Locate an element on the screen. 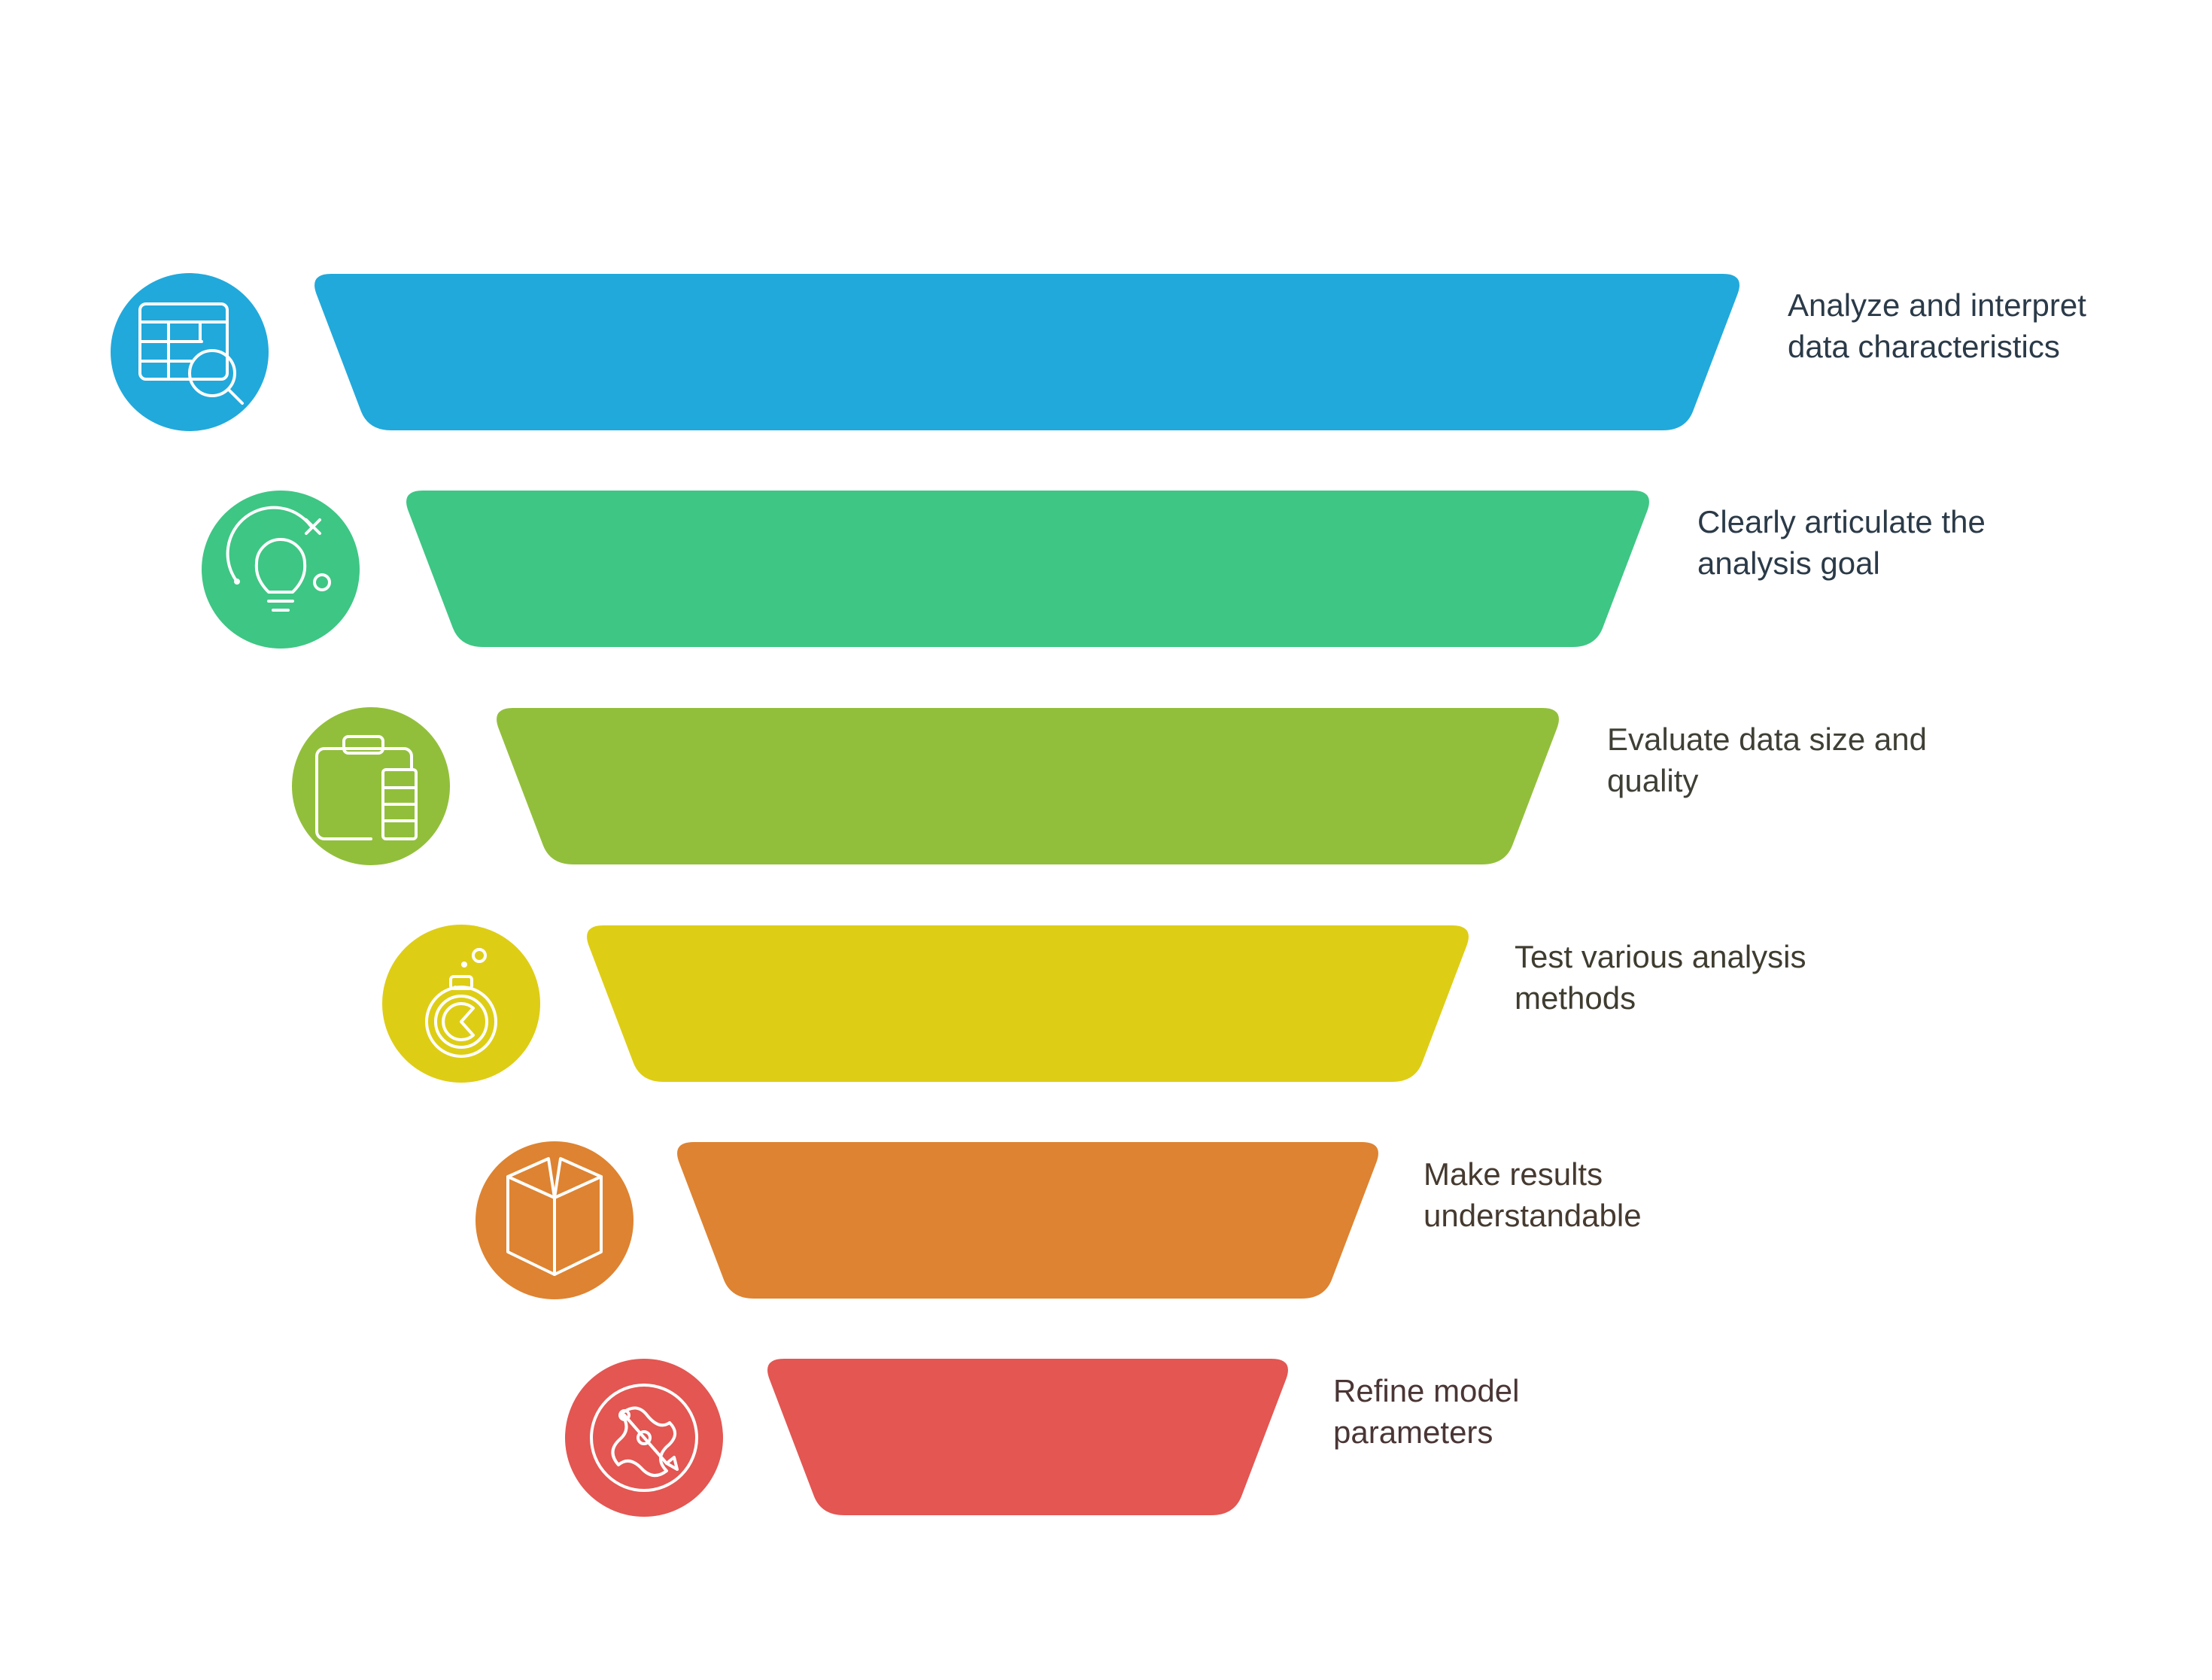  stage-label-6-line-2: parameters is located at coordinates (1413, 1432).